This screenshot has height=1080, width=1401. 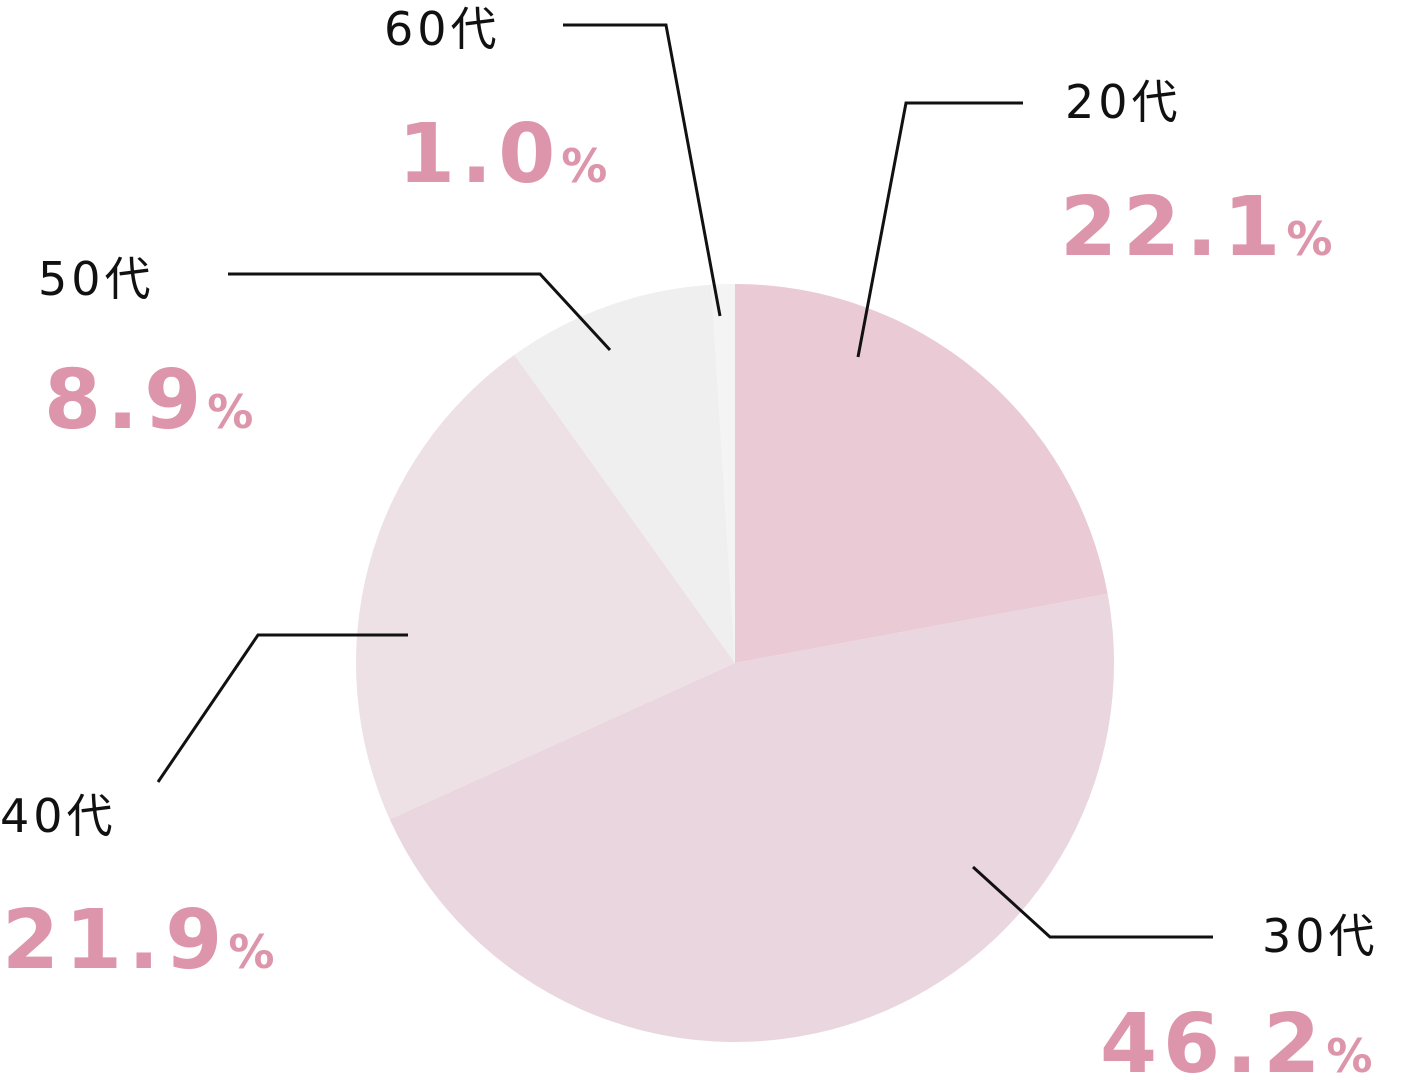 I want to click on category-label: 50代, so click(x=96, y=279).